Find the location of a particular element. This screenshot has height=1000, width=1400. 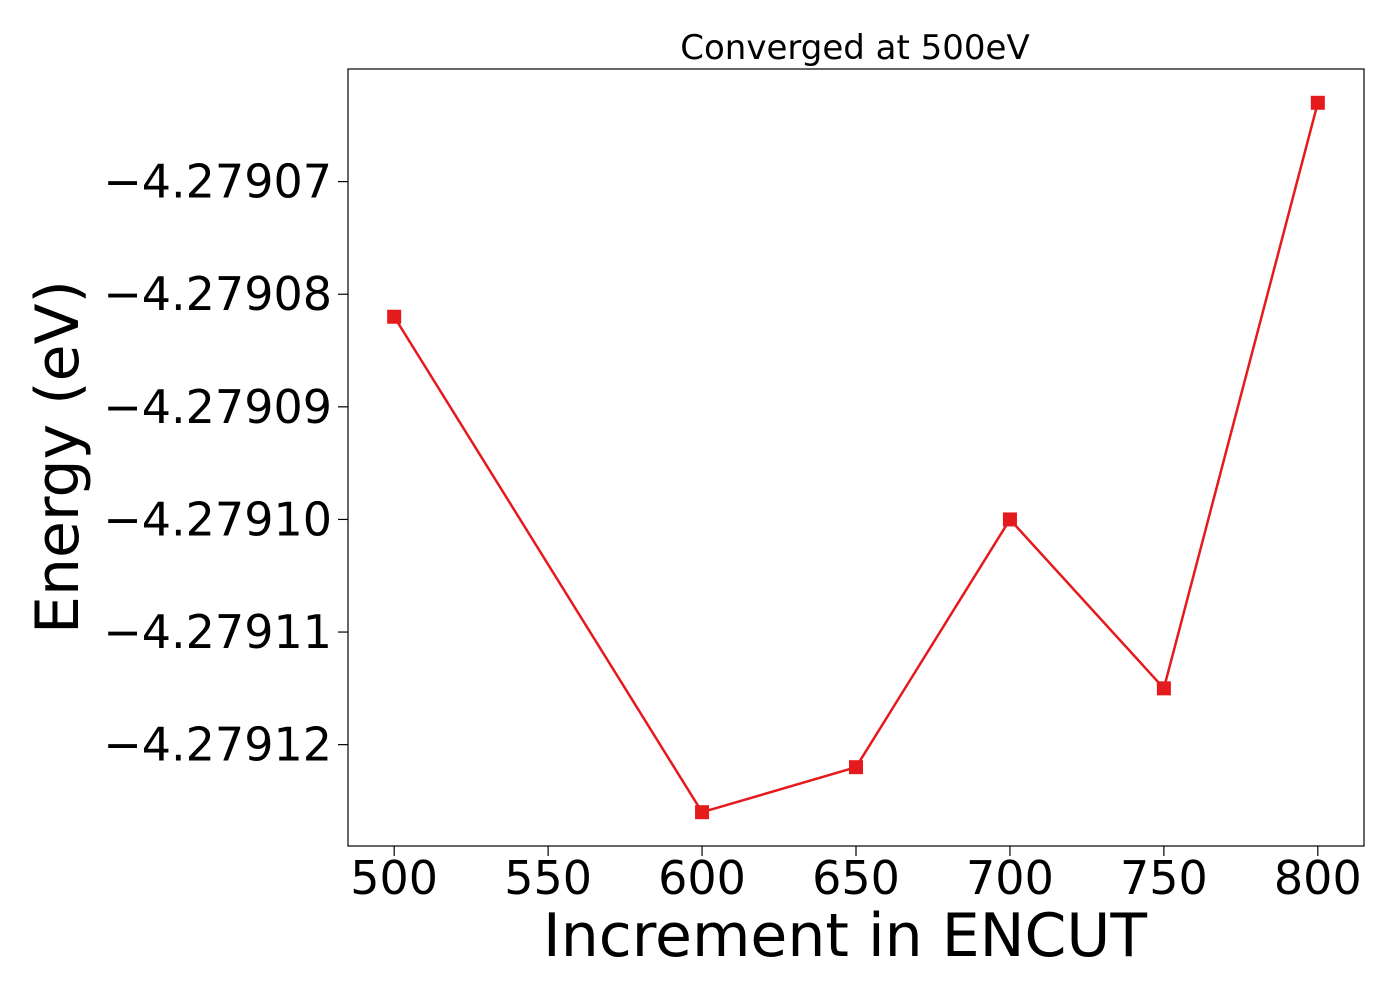

y-axis-title: Energy (eV) is located at coordinates (58, 457).